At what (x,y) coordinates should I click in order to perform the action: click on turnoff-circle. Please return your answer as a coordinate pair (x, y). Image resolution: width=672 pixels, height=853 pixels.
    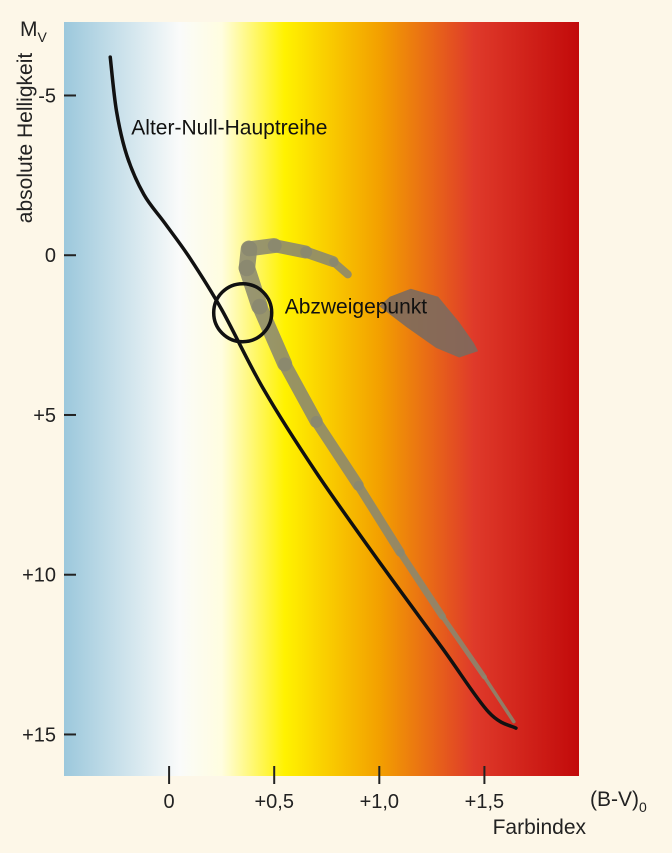
    Looking at the image, I should click on (242, 312).